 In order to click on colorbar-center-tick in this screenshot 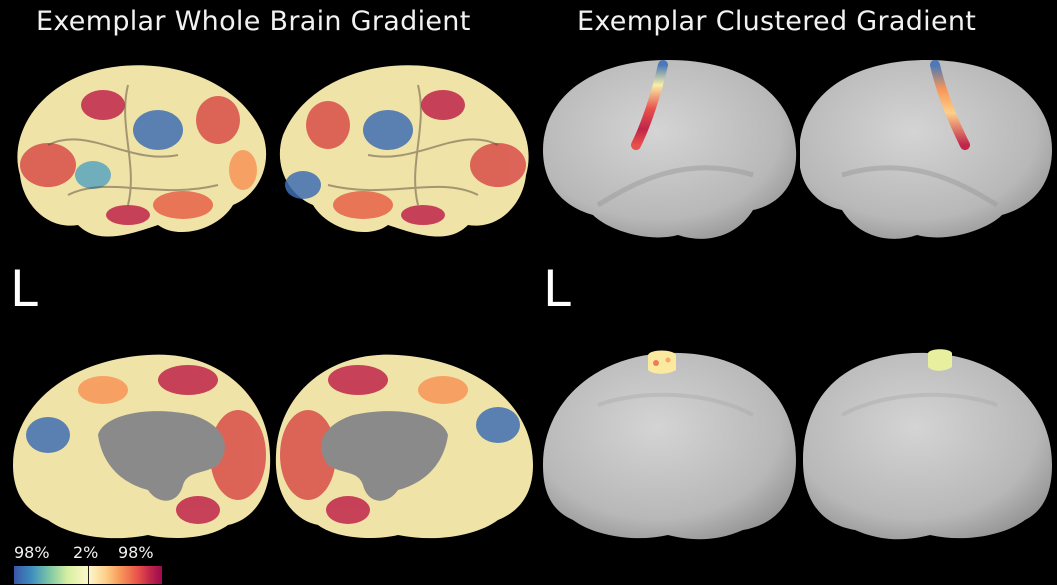, I will do `click(88, 575)`.